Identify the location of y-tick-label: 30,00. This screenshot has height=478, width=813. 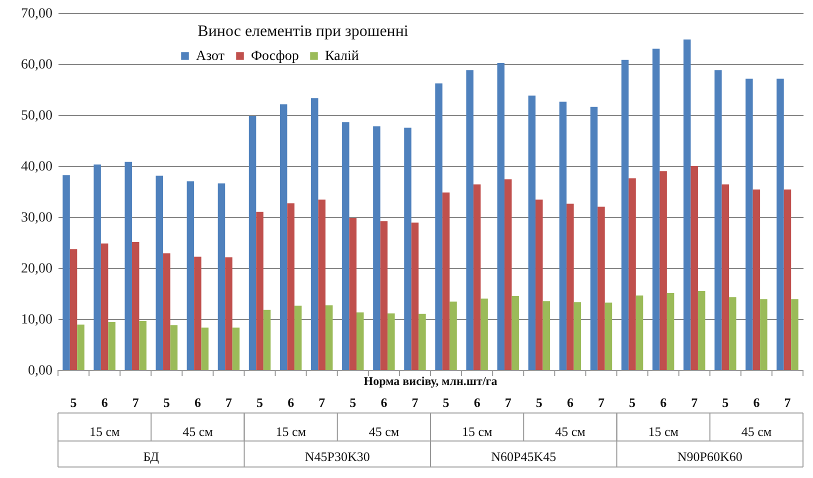
(36, 218).